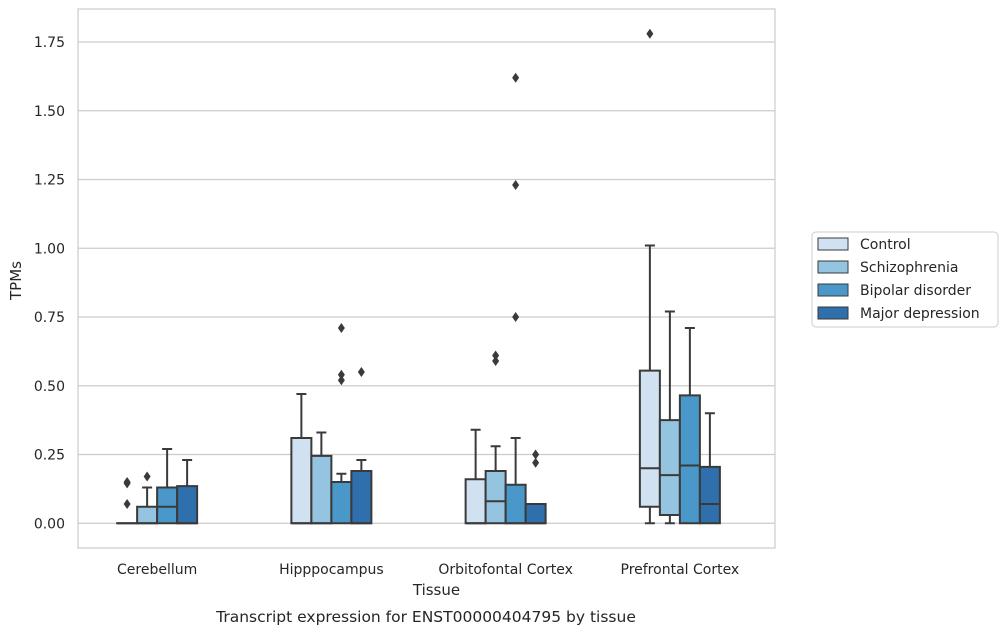 This screenshot has width=1007, height=634. Describe the element at coordinates (49, 387) in the screenshot. I see `y-tick-label: 0.50` at that location.